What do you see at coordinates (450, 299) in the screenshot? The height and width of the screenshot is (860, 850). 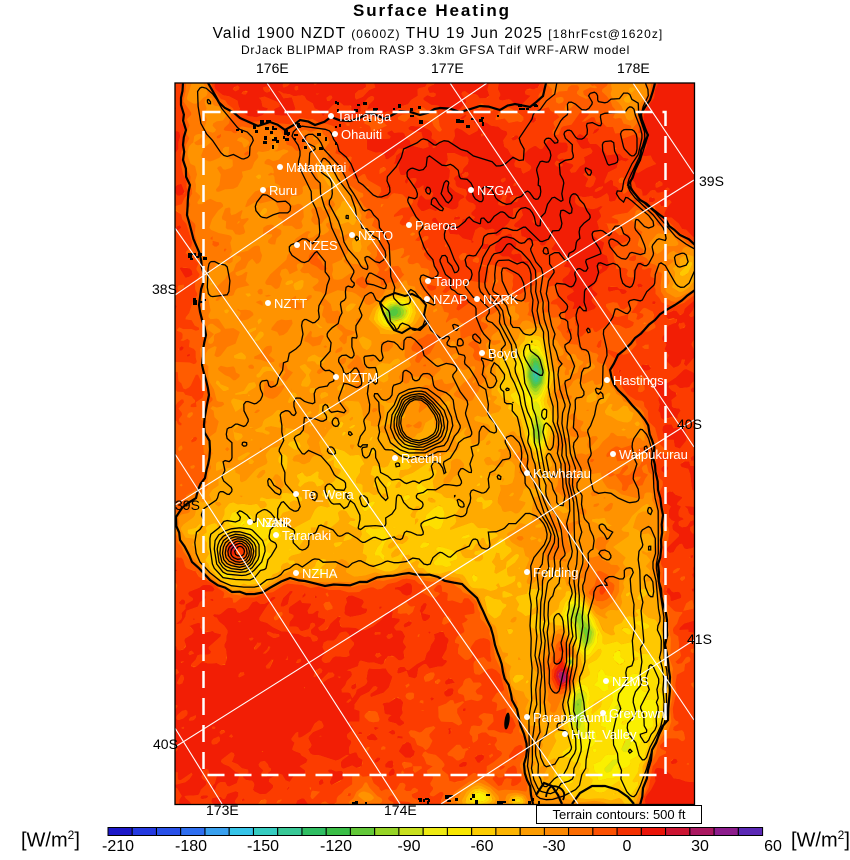 I see `svg-text: NZAP` at bounding box center [450, 299].